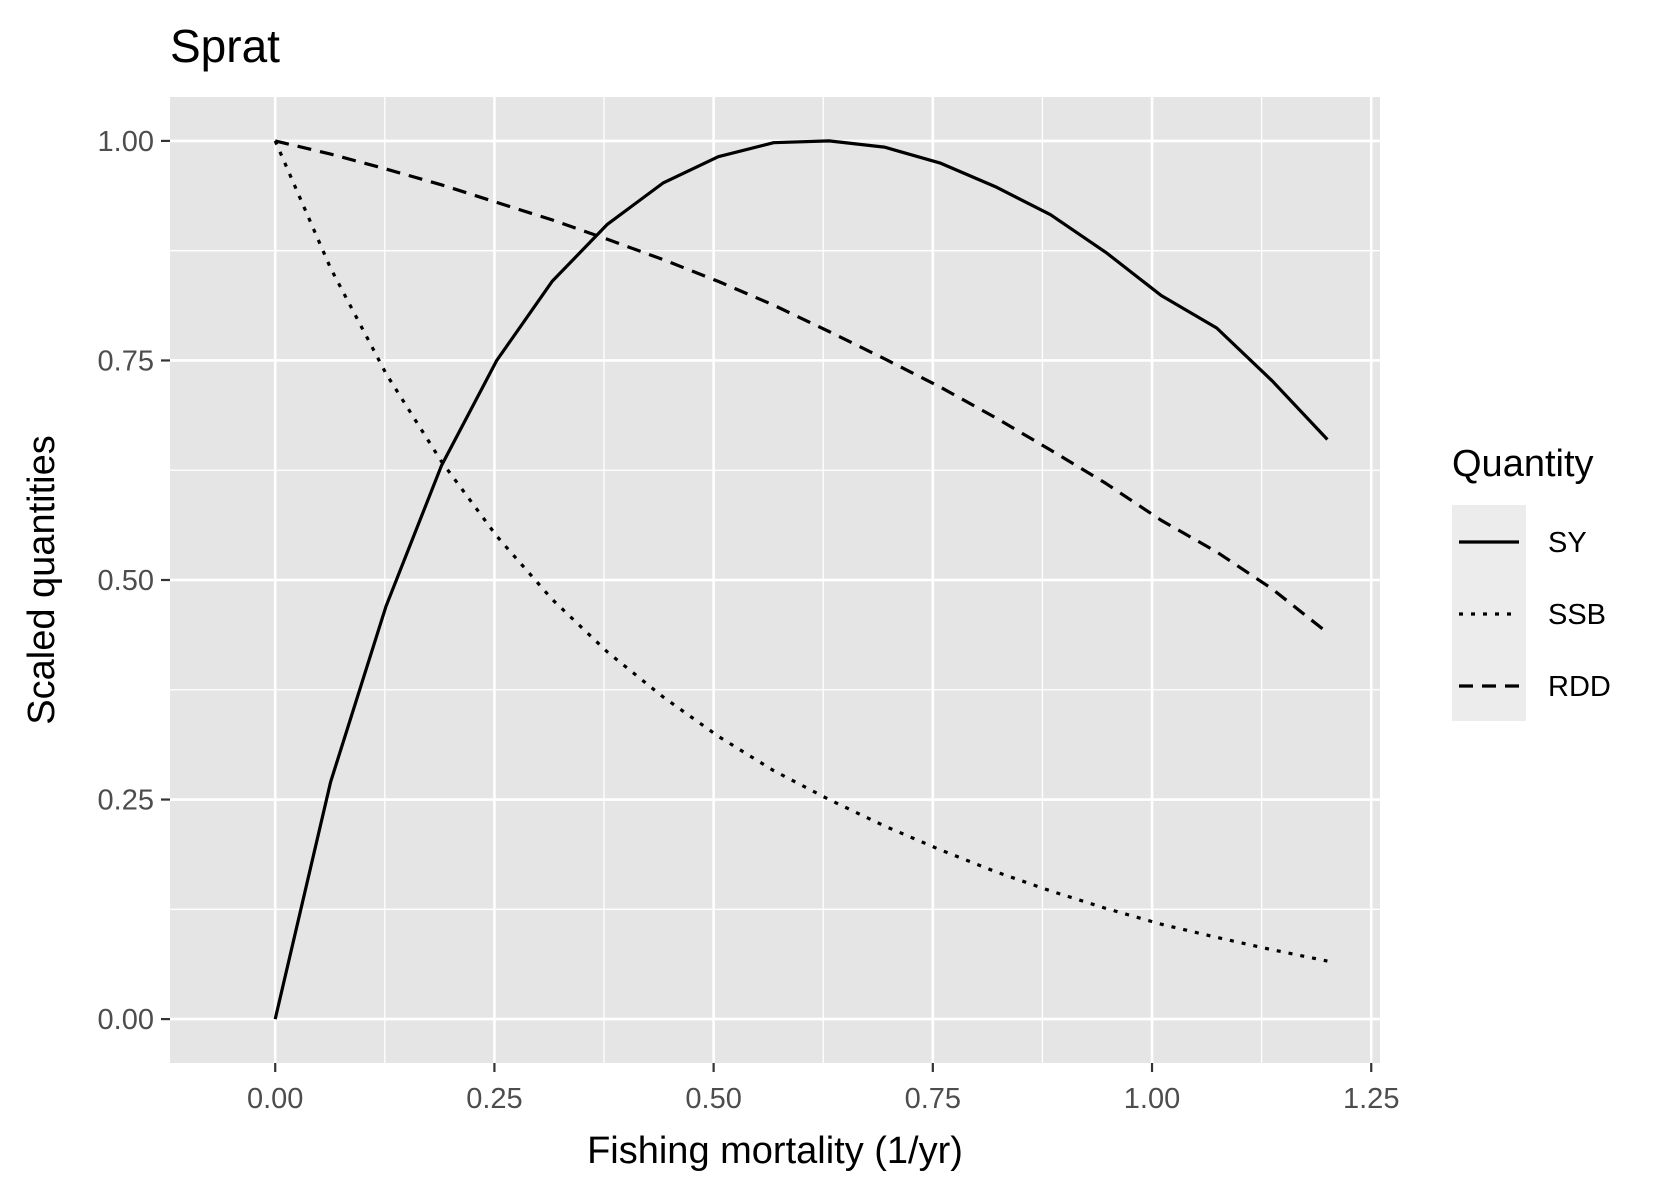  Describe the element at coordinates (126, 142) in the screenshot. I see `y-tick-label: 1.00` at that location.